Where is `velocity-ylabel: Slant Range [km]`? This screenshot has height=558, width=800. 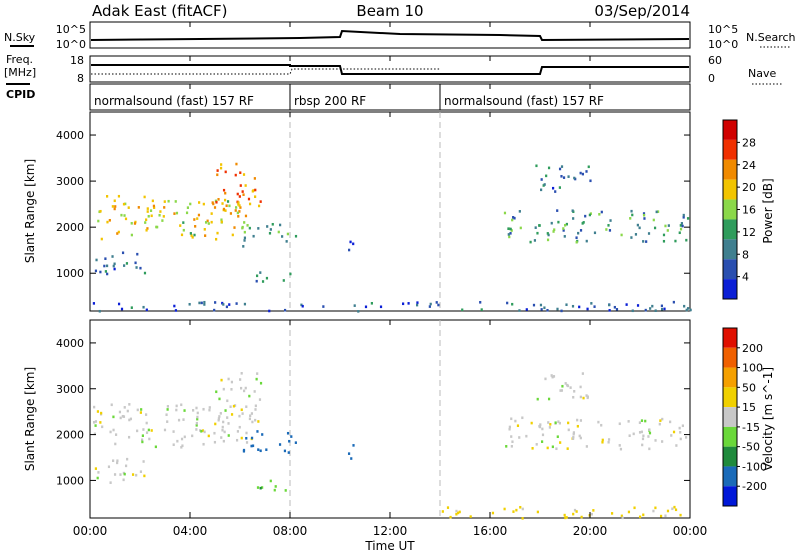
velocity-ylabel: Slant Range [km] is located at coordinates (30, 419).